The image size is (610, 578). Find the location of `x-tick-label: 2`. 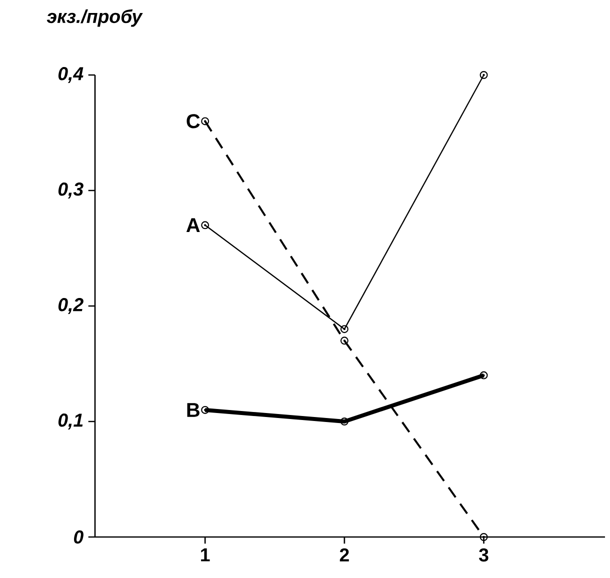

x-tick-label: 2 is located at coordinates (344, 555).